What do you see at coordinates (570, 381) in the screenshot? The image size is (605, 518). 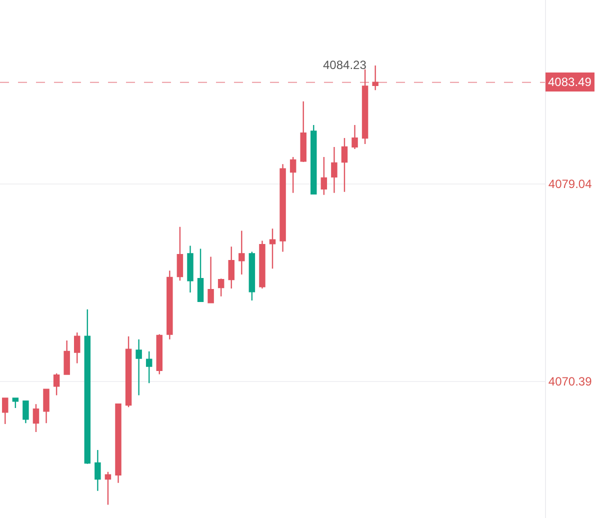 I see `y-tick-label: 4070.39` at bounding box center [570, 381].